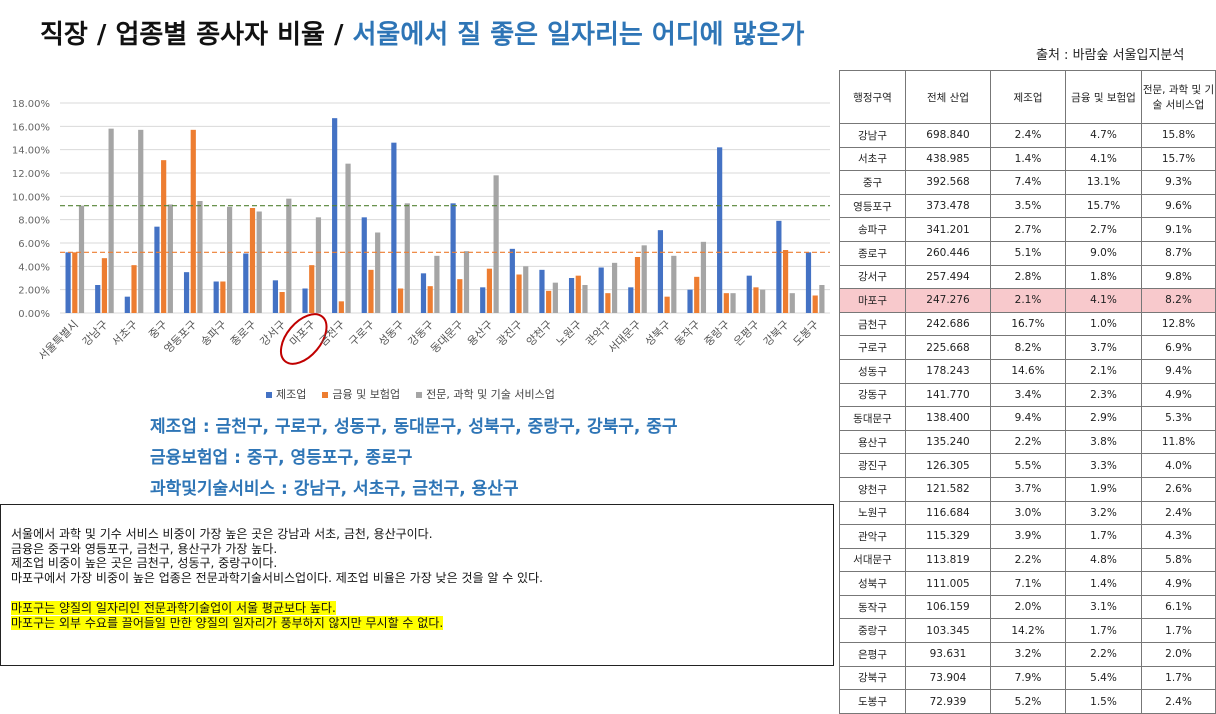 This screenshot has width=1216, height=714. I want to click on table-cell: 4.9%, so click(1178, 395).